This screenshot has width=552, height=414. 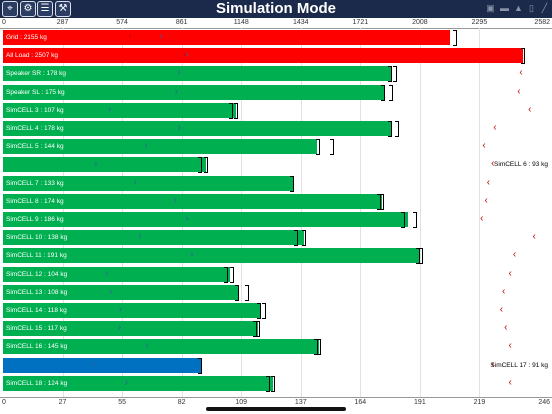 What do you see at coordinates (181, 22) in the screenshot?
I see `top_axis-tick: 861` at bounding box center [181, 22].